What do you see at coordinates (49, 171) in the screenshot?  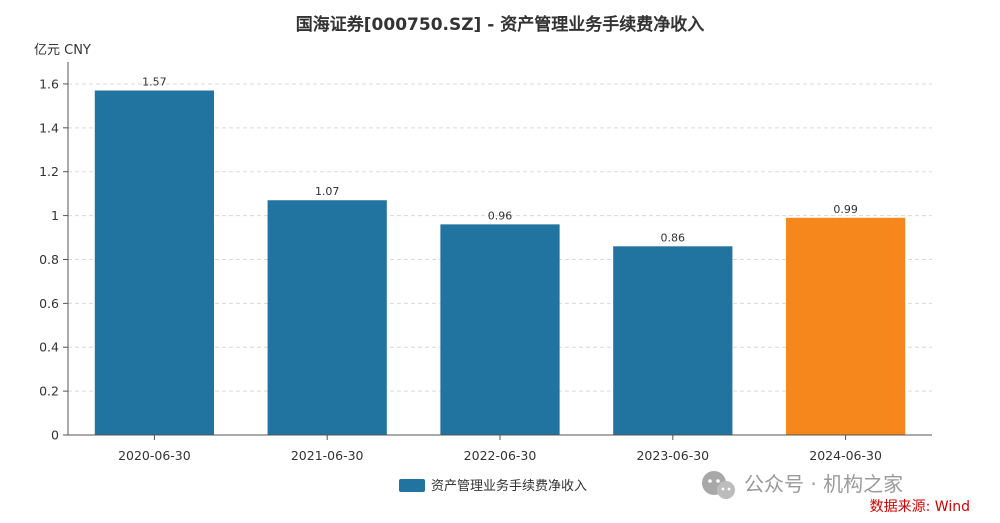 I see `y-tick-label: 1.2` at bounding box center [49, 171].